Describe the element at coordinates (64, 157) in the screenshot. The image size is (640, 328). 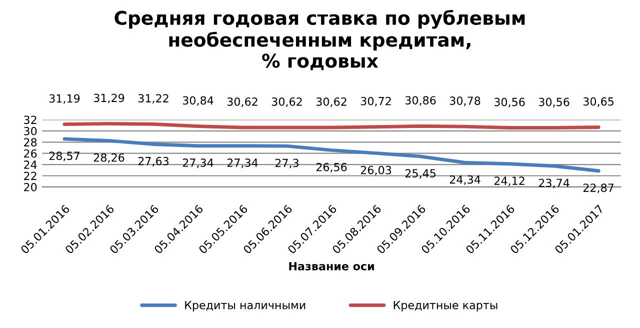
I see `data-label: 28,57` at that location.